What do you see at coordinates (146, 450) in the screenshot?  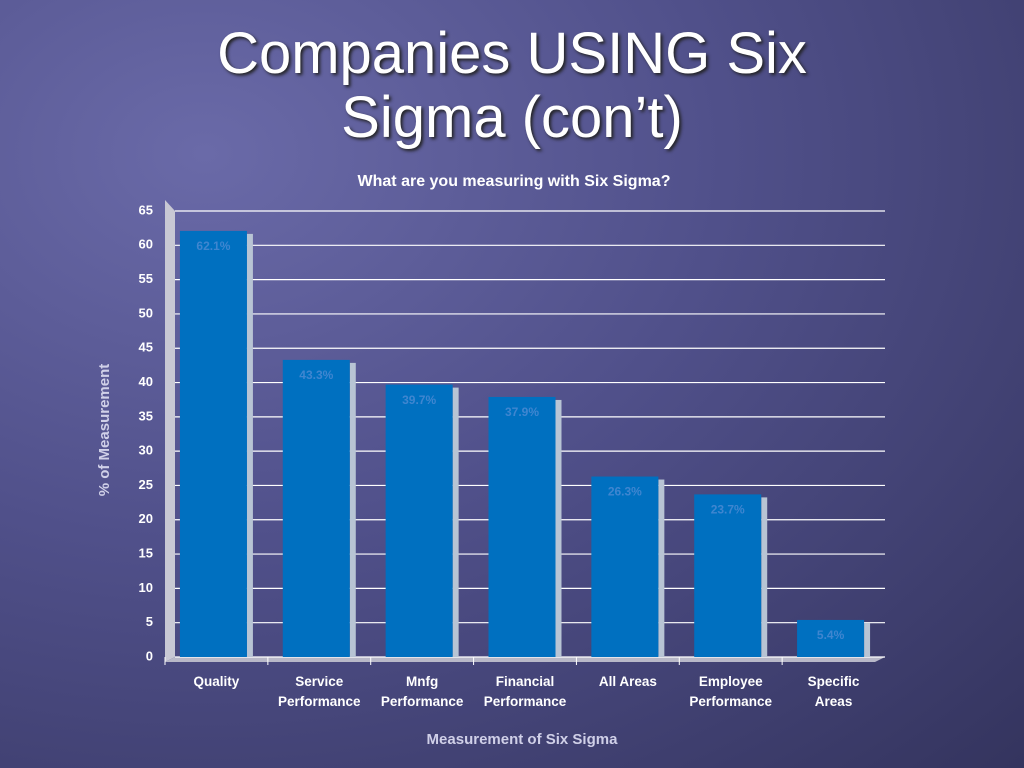 I see `y-tick-label: 30` at bounding box center [146, 450].